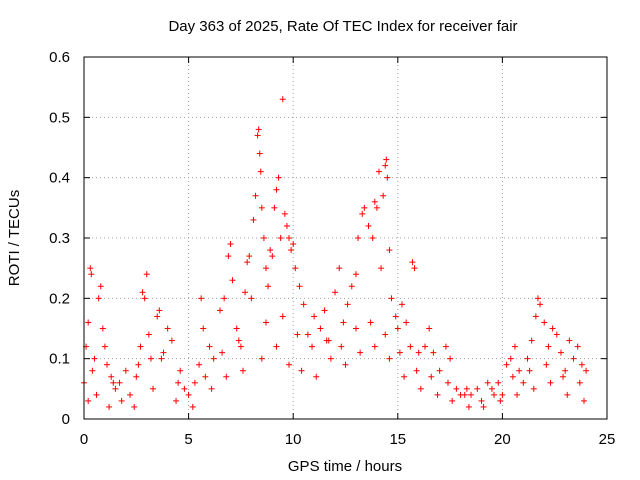 The width and height of the screenshot is (640, 480). I want to click on x-axis-label: GPS time / hours, so click(345, 466).